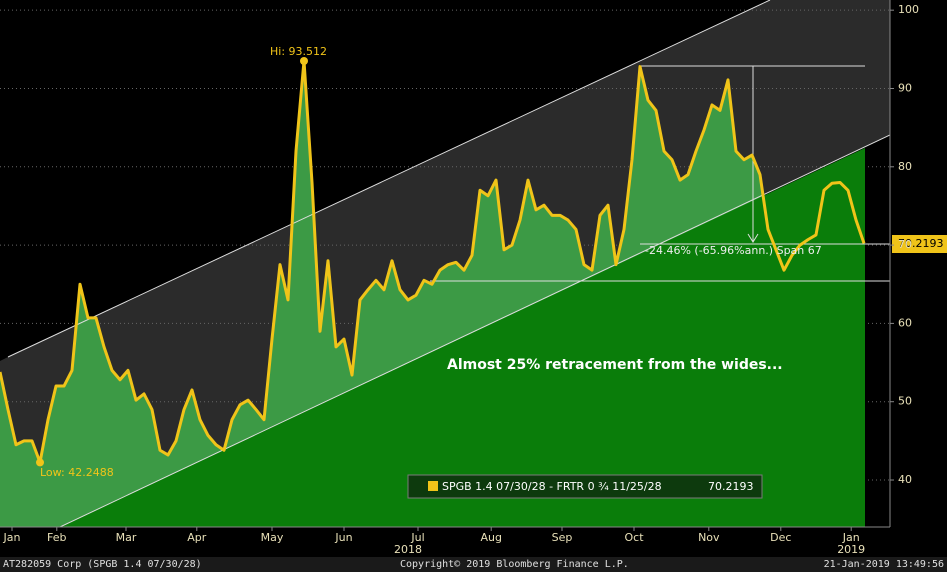 This screenshot has height=572, width=947. I want to click on x-tick-label: May, so click(272, 537).